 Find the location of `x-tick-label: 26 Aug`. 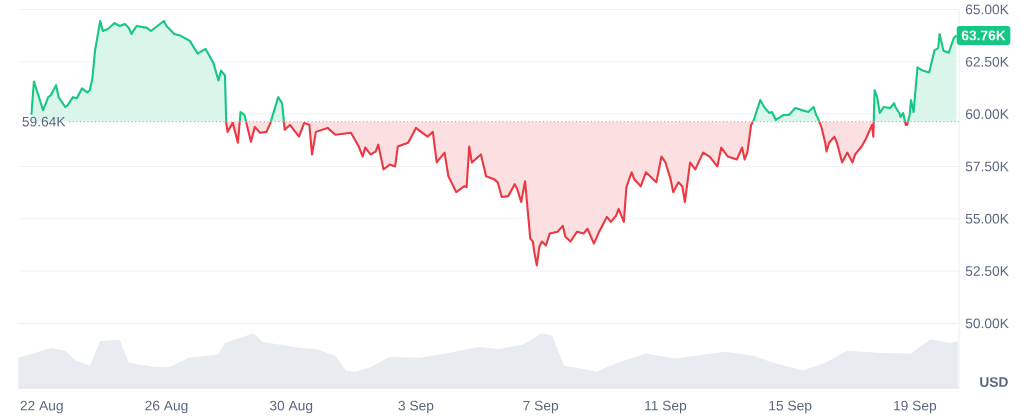

x-tick-label: 26 Aug is located at coordinates (166, 406).